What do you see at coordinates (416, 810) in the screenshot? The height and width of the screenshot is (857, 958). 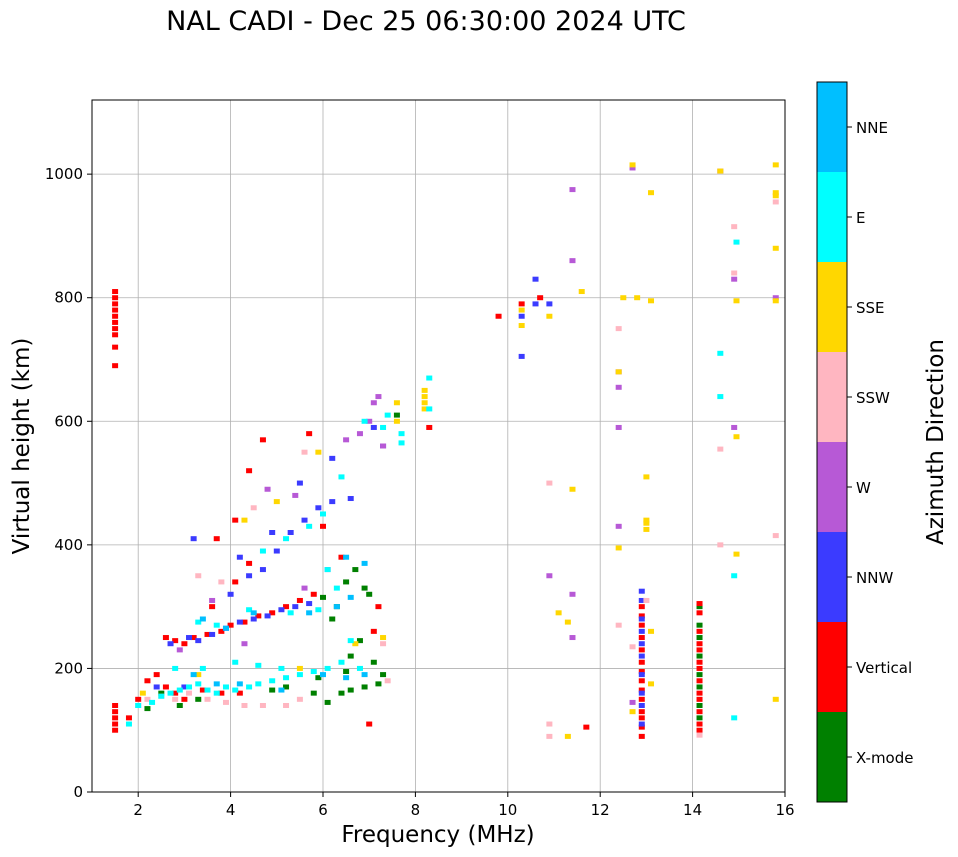 I see `x-tick-label: 8` at bounding box center [416, 810].